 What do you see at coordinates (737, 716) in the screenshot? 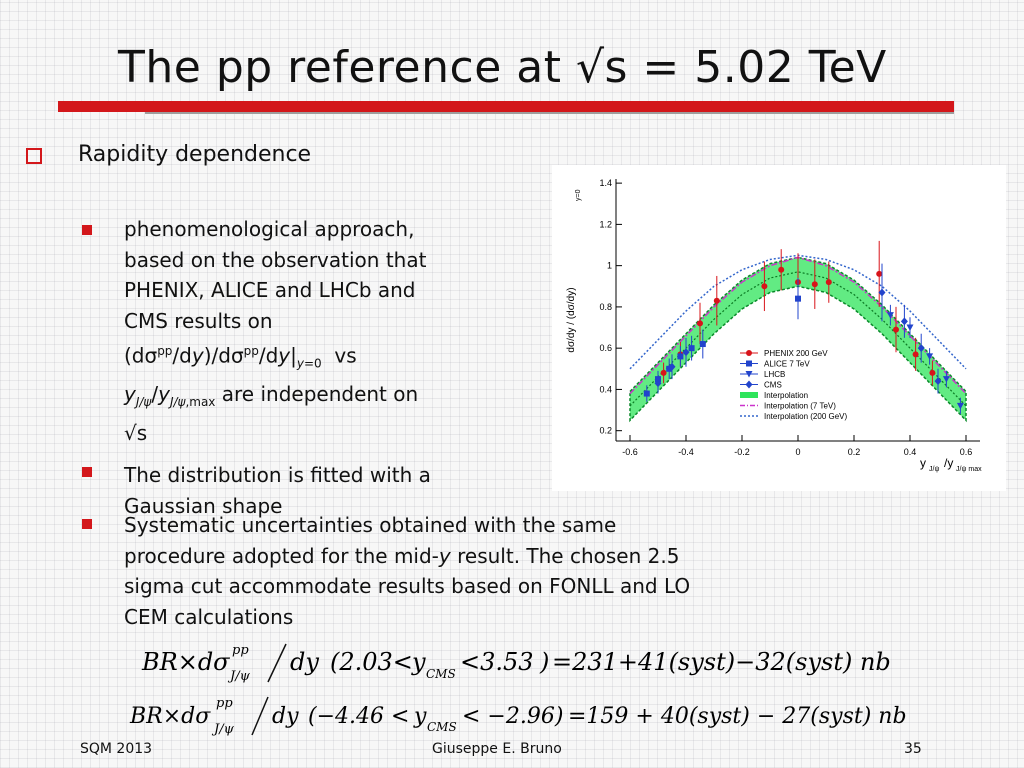
I see `eq-term: =159 + 40(syst) − 27(syst) nb` at bounding box center [737, 716].